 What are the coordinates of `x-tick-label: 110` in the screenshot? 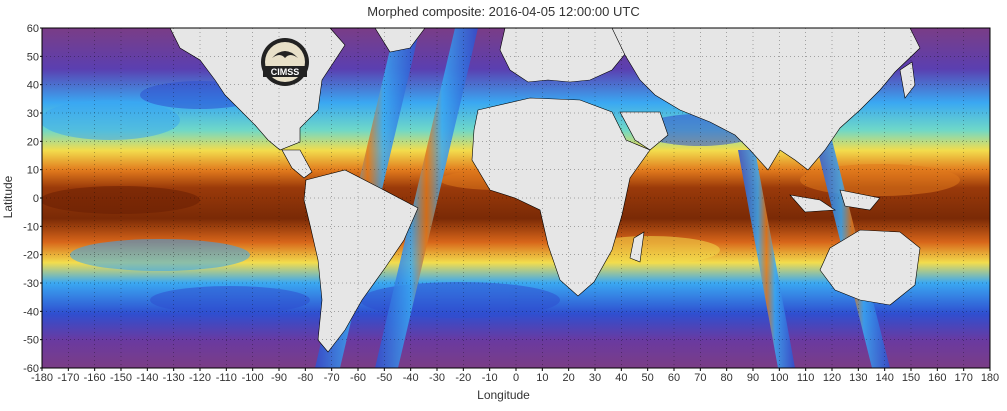 It's located at (806, 378).